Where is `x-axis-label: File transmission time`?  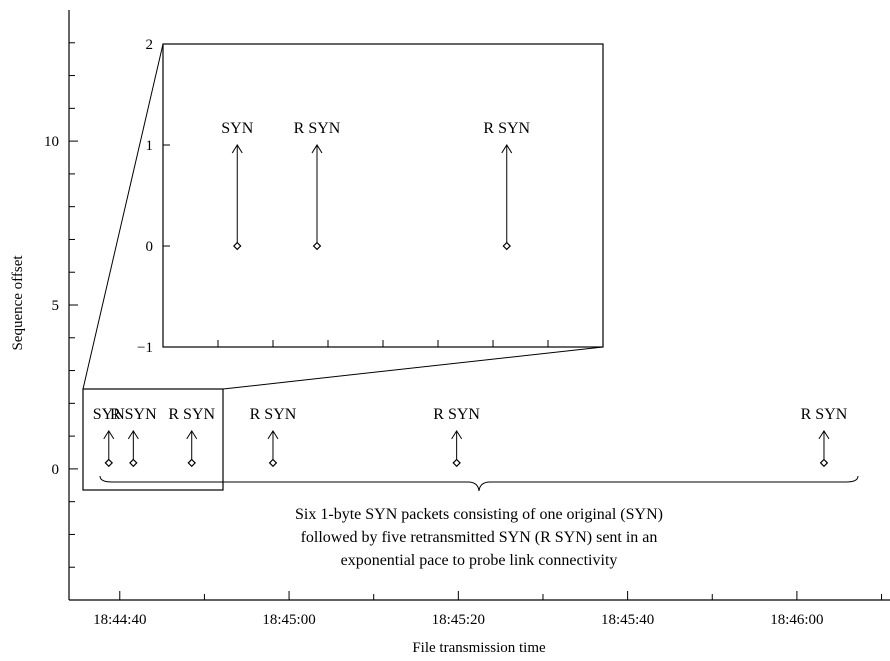
x-axis-label: File transmission time is located at coordinates (479, 648).